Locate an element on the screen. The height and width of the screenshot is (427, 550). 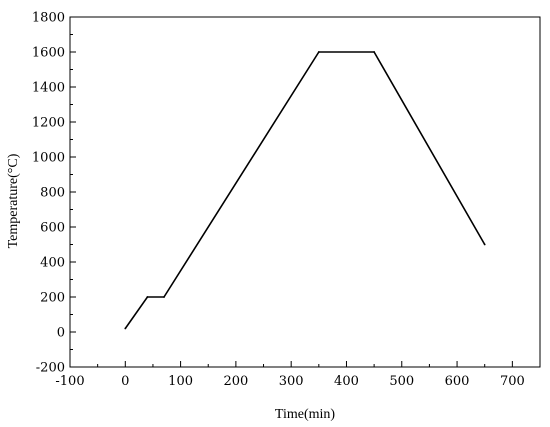
y-axis-tick-labels: -200 0 200 400 600 800 1000 1200 1400 1600 1800 is located at coordinates (48, 193).